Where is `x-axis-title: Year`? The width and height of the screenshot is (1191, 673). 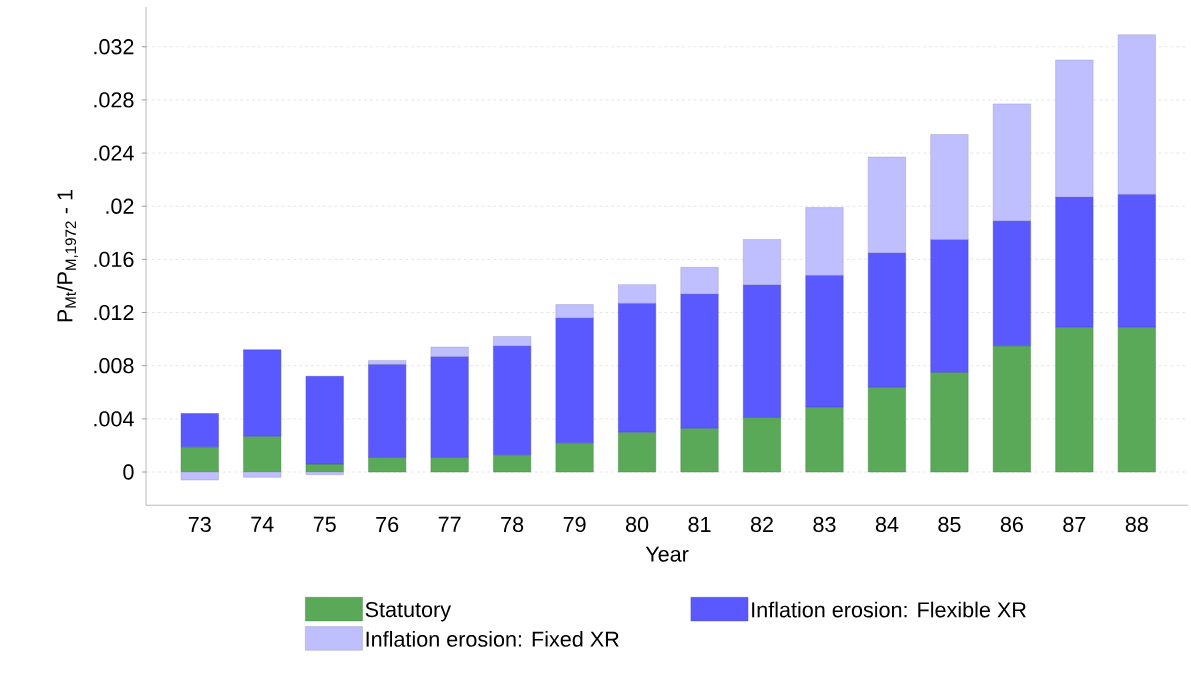
x-axis-title: Year is located at coordinates (667, 554).